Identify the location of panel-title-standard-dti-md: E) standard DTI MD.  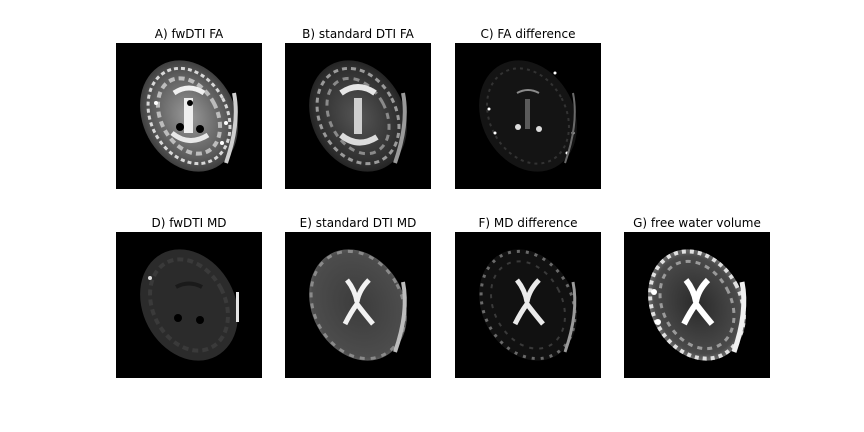
(358, 223).